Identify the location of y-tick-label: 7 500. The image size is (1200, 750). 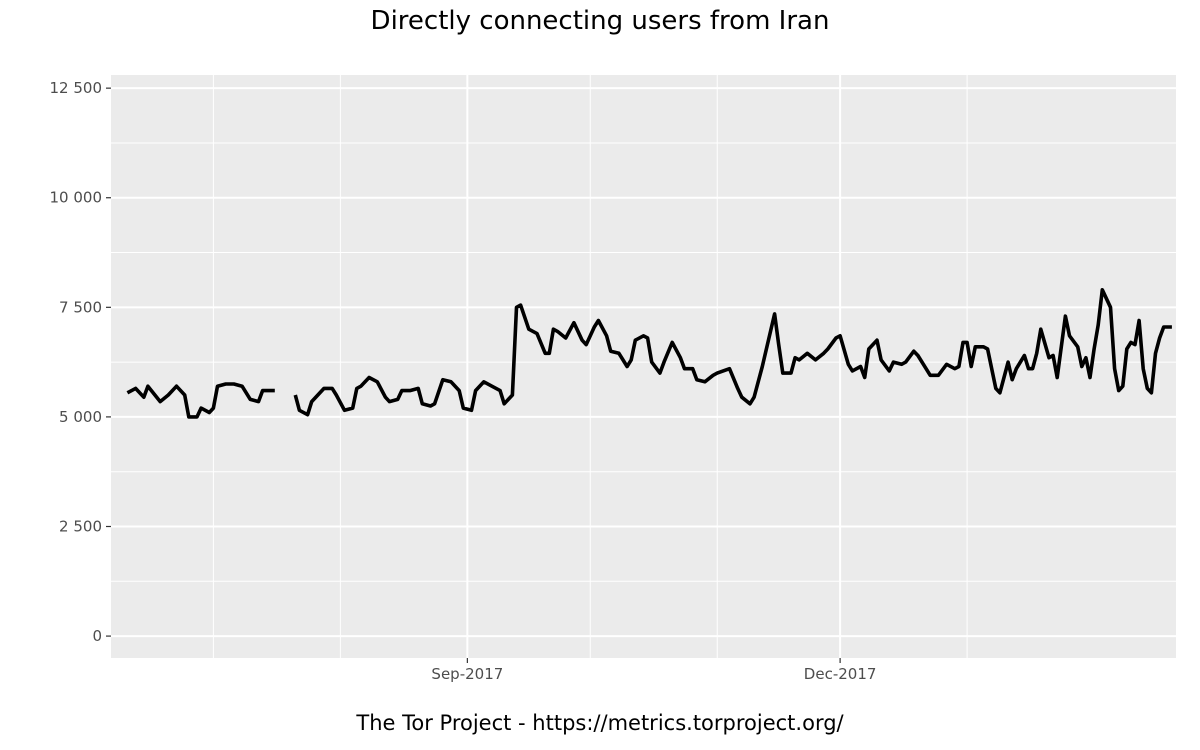
(80, 307).